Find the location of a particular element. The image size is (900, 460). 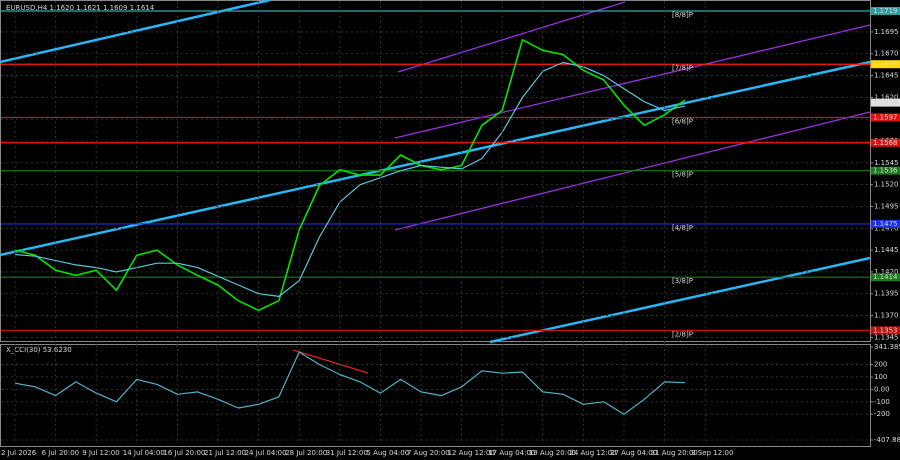

x-tick-label: 6 Jul 20:00 is located at coordinates (61, 453).